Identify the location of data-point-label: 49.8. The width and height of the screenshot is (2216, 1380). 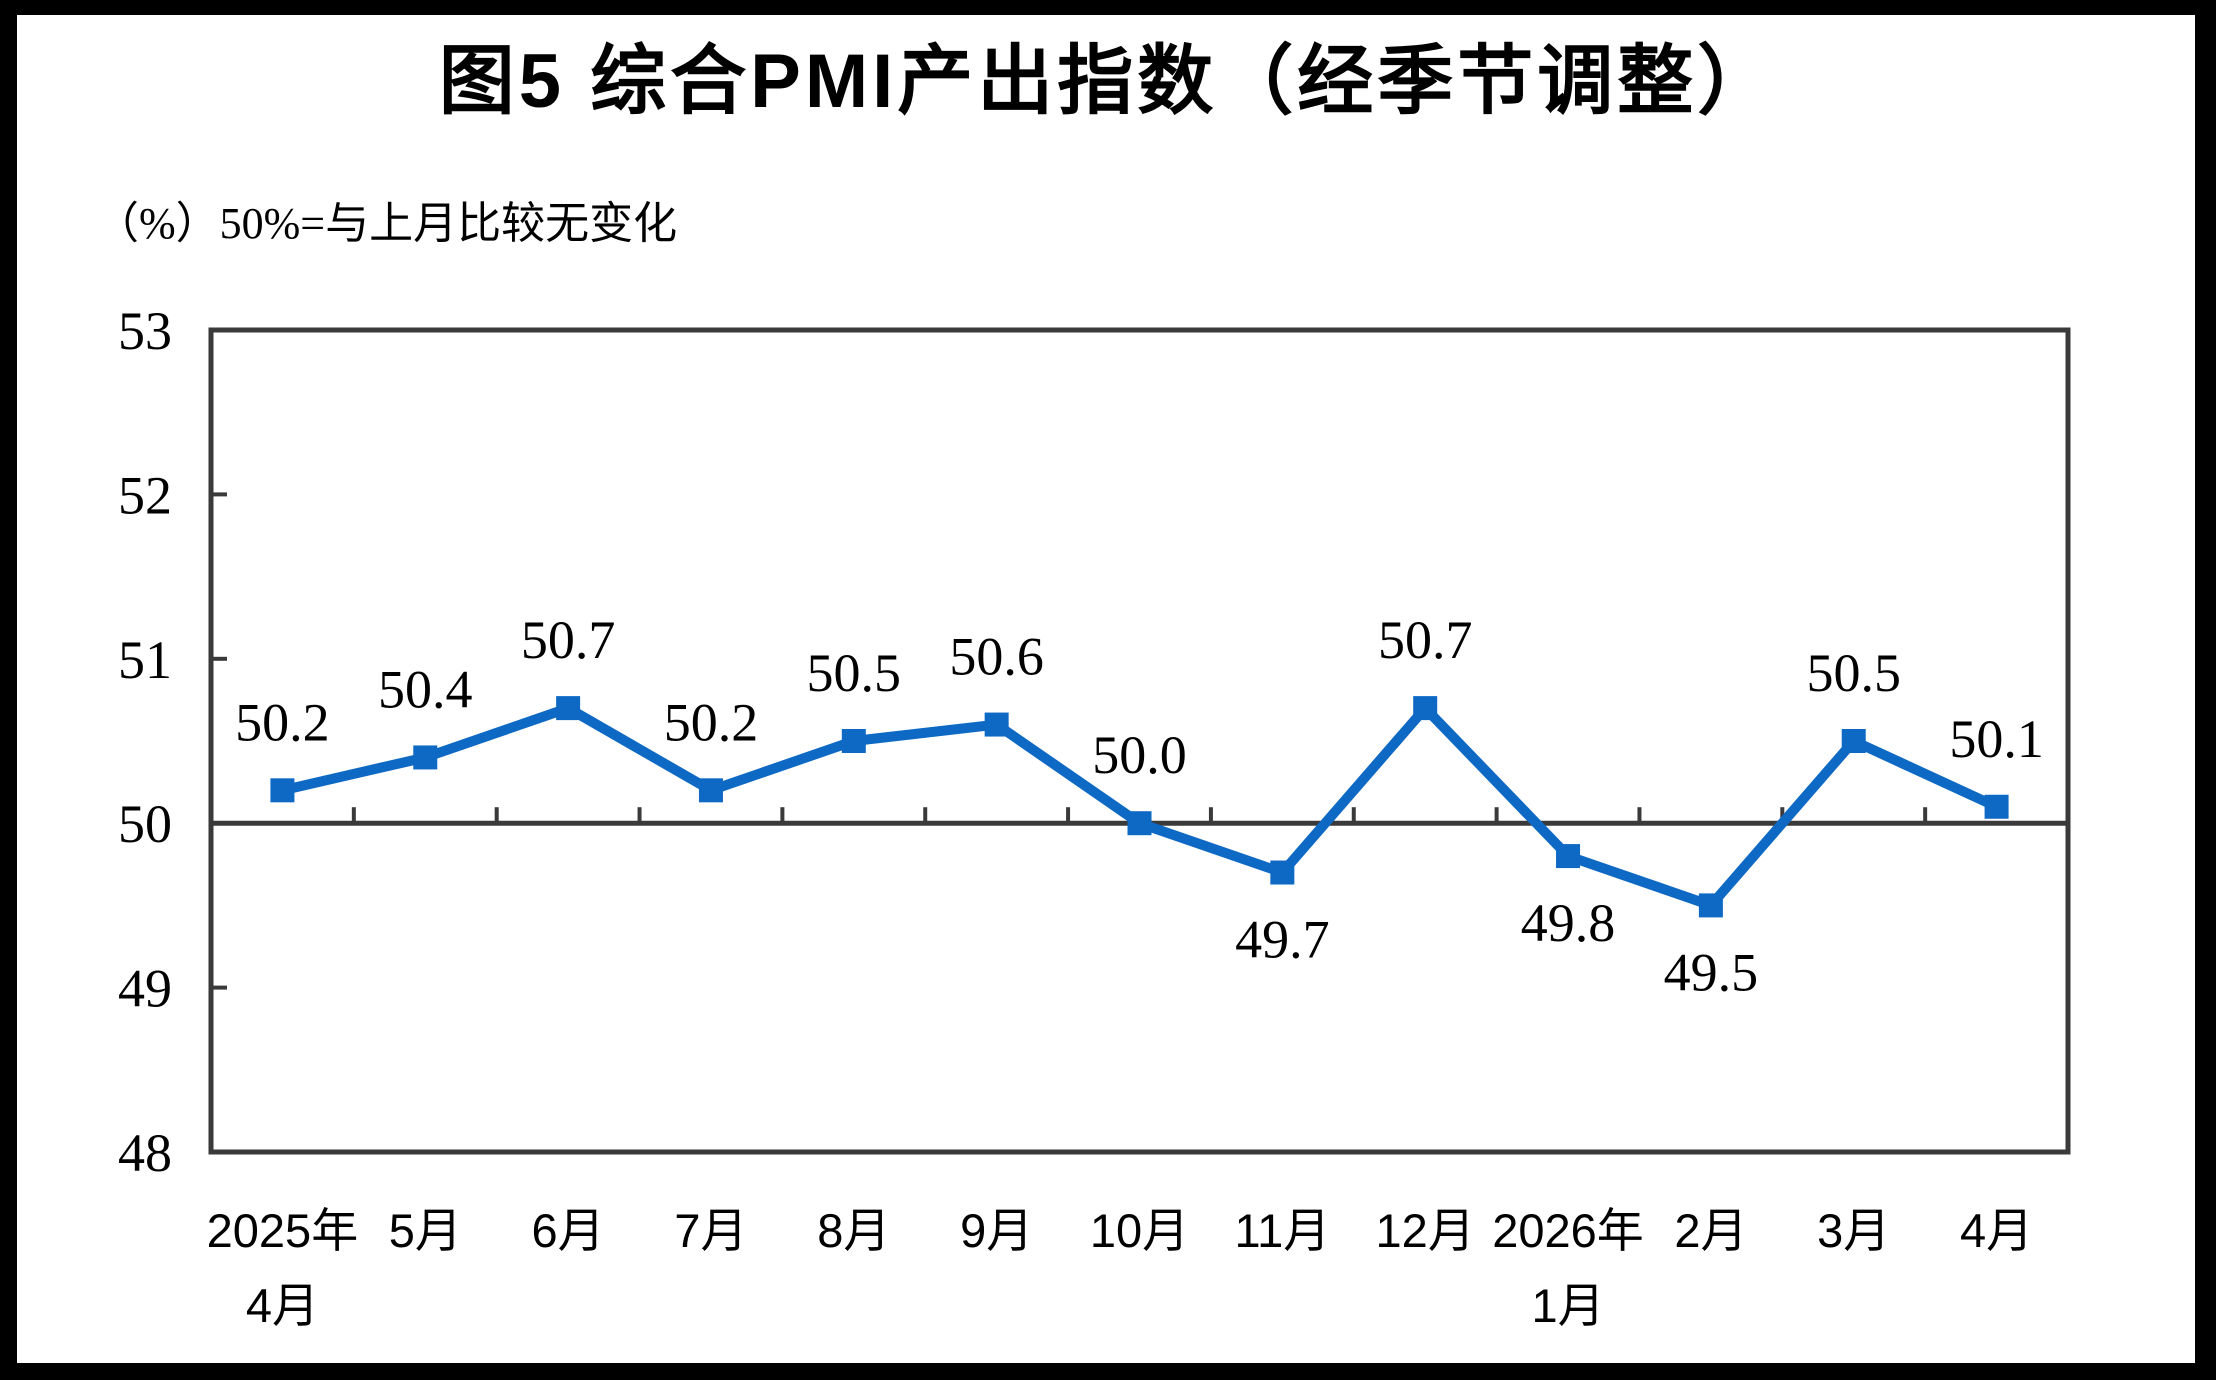
(1568, 923).